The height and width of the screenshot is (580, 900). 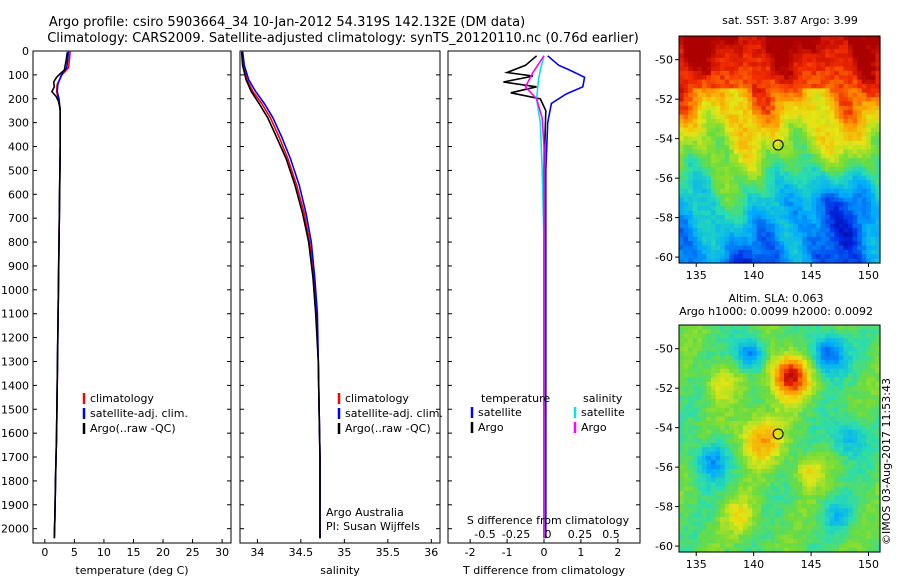 I want to click on map-y-tick-label: -60, so click(x=664, y=546).